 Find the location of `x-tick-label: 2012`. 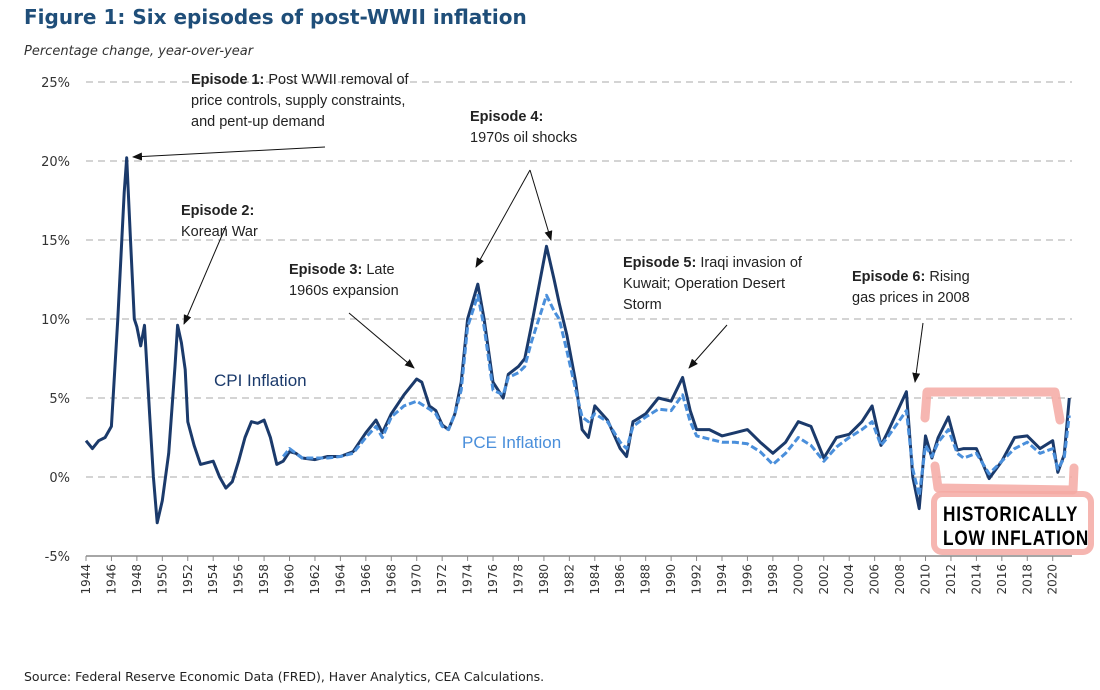

x-tick-label: 2012 is located at coordinates (951, 579).